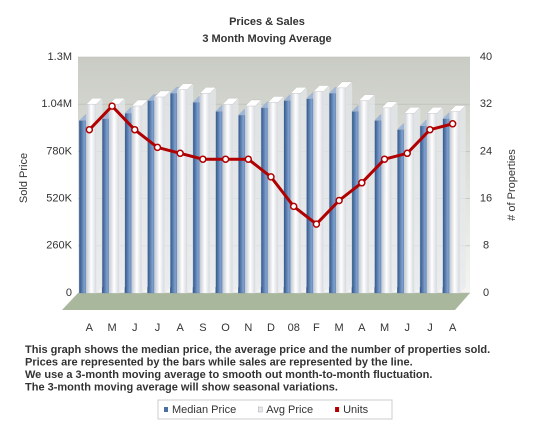 Image resolution: width=534 pixels, height=439 pixels. Describe the element at coordinates (271, 328) in the screenshot. I see `x-tick-label: D` at that location.